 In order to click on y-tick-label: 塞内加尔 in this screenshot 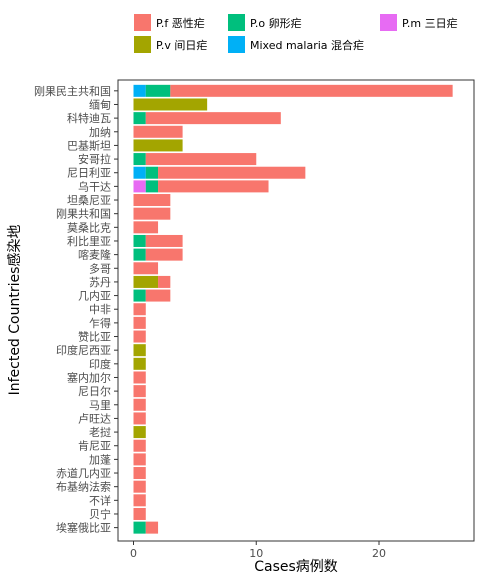, I will do `click(89, 377)`.